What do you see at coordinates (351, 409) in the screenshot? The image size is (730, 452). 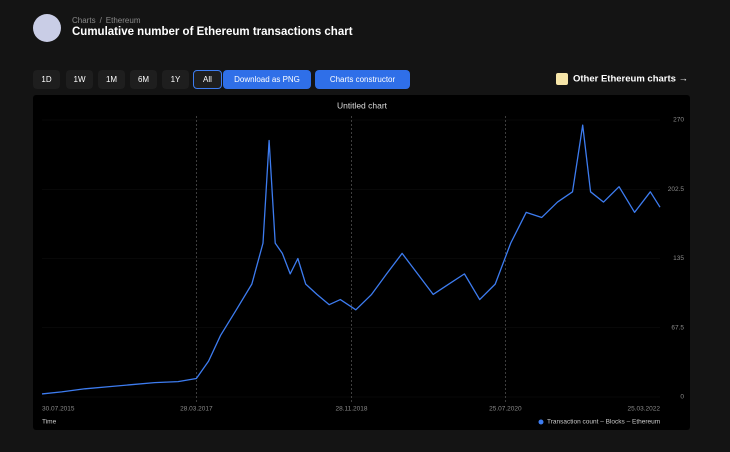 I see `x-tick-label: 28.11.2018` at bounding box center [351, 409].